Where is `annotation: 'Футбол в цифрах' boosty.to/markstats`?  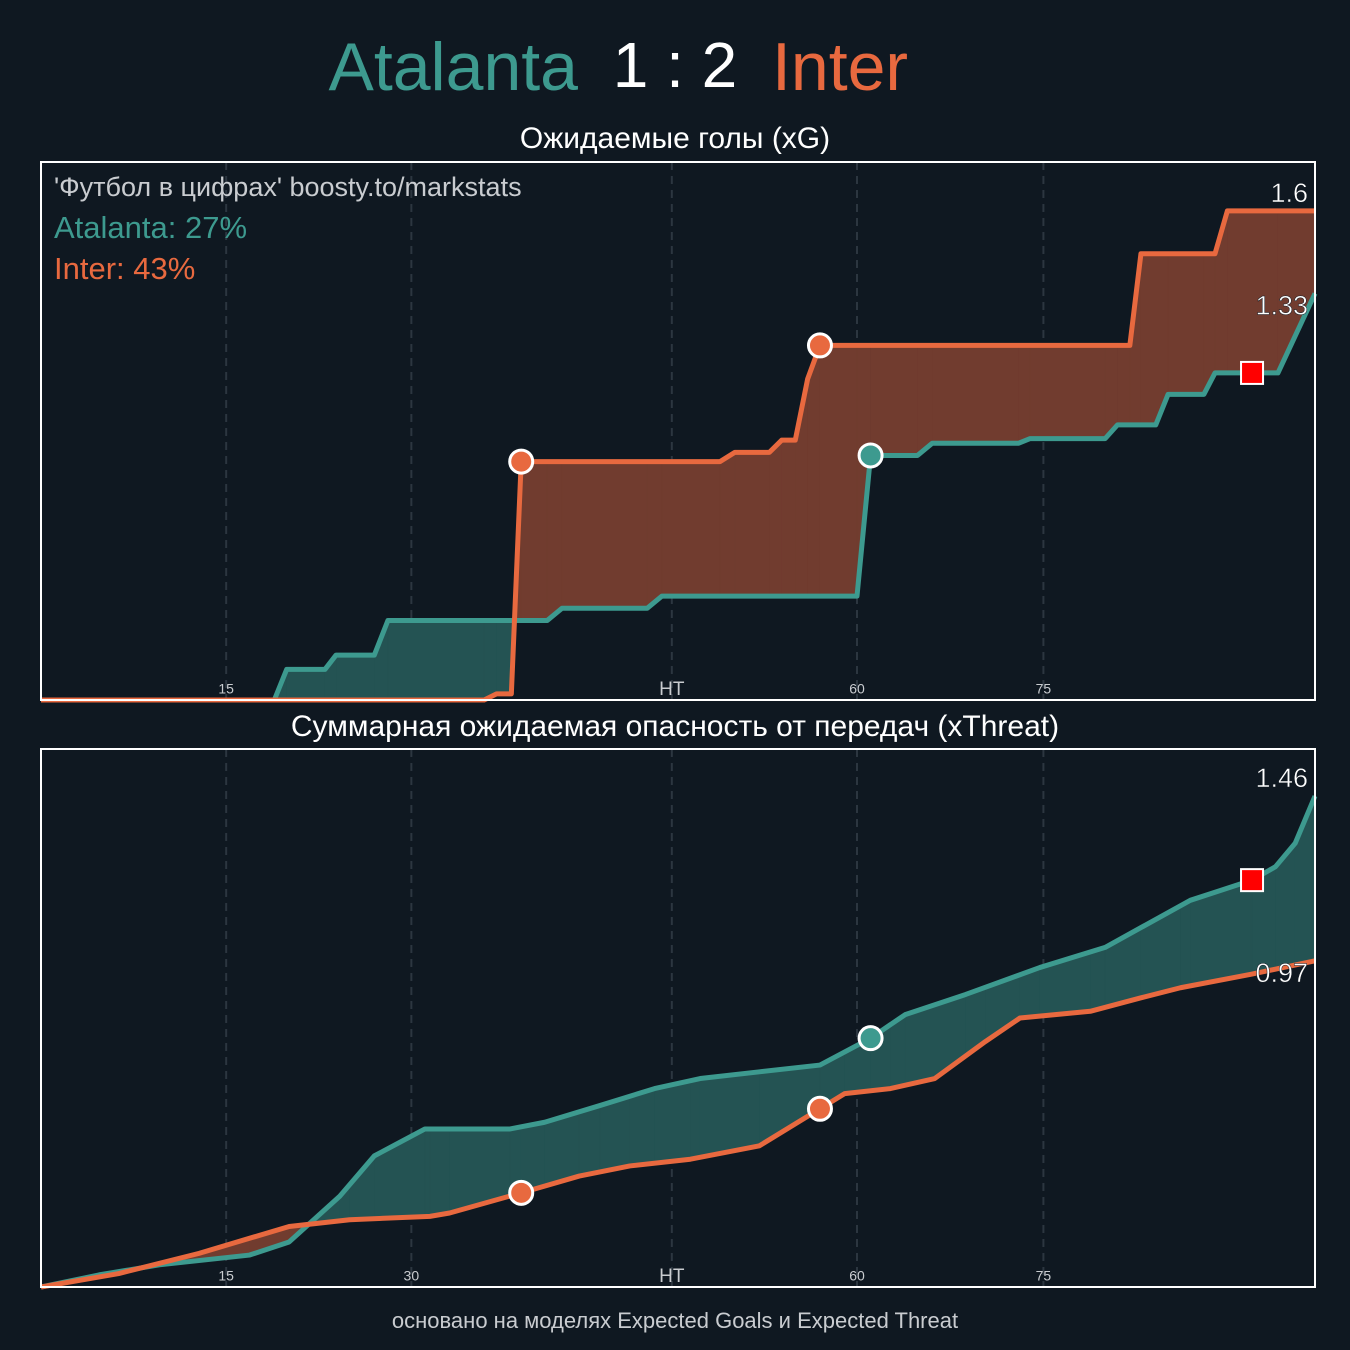 annotation: 'Футбол в цифрах' boosty.to/markstats is located at coordinates (288, 187).